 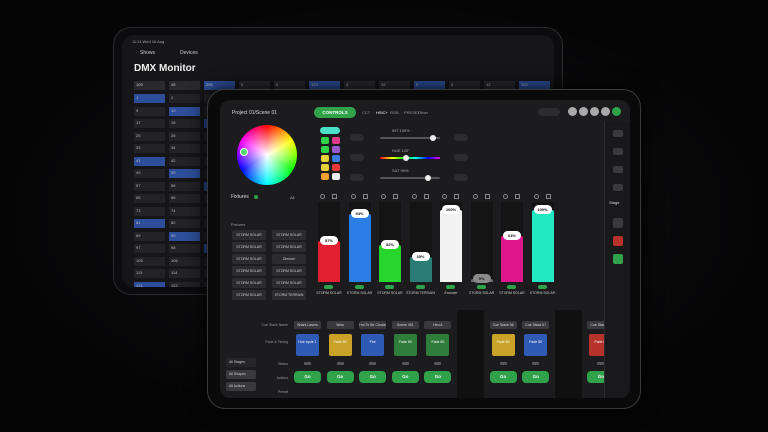 What do you see at coordinates (241, 362) in the screenshot?
I see `stage-button: All Stages` at bounding box center [241, 362].